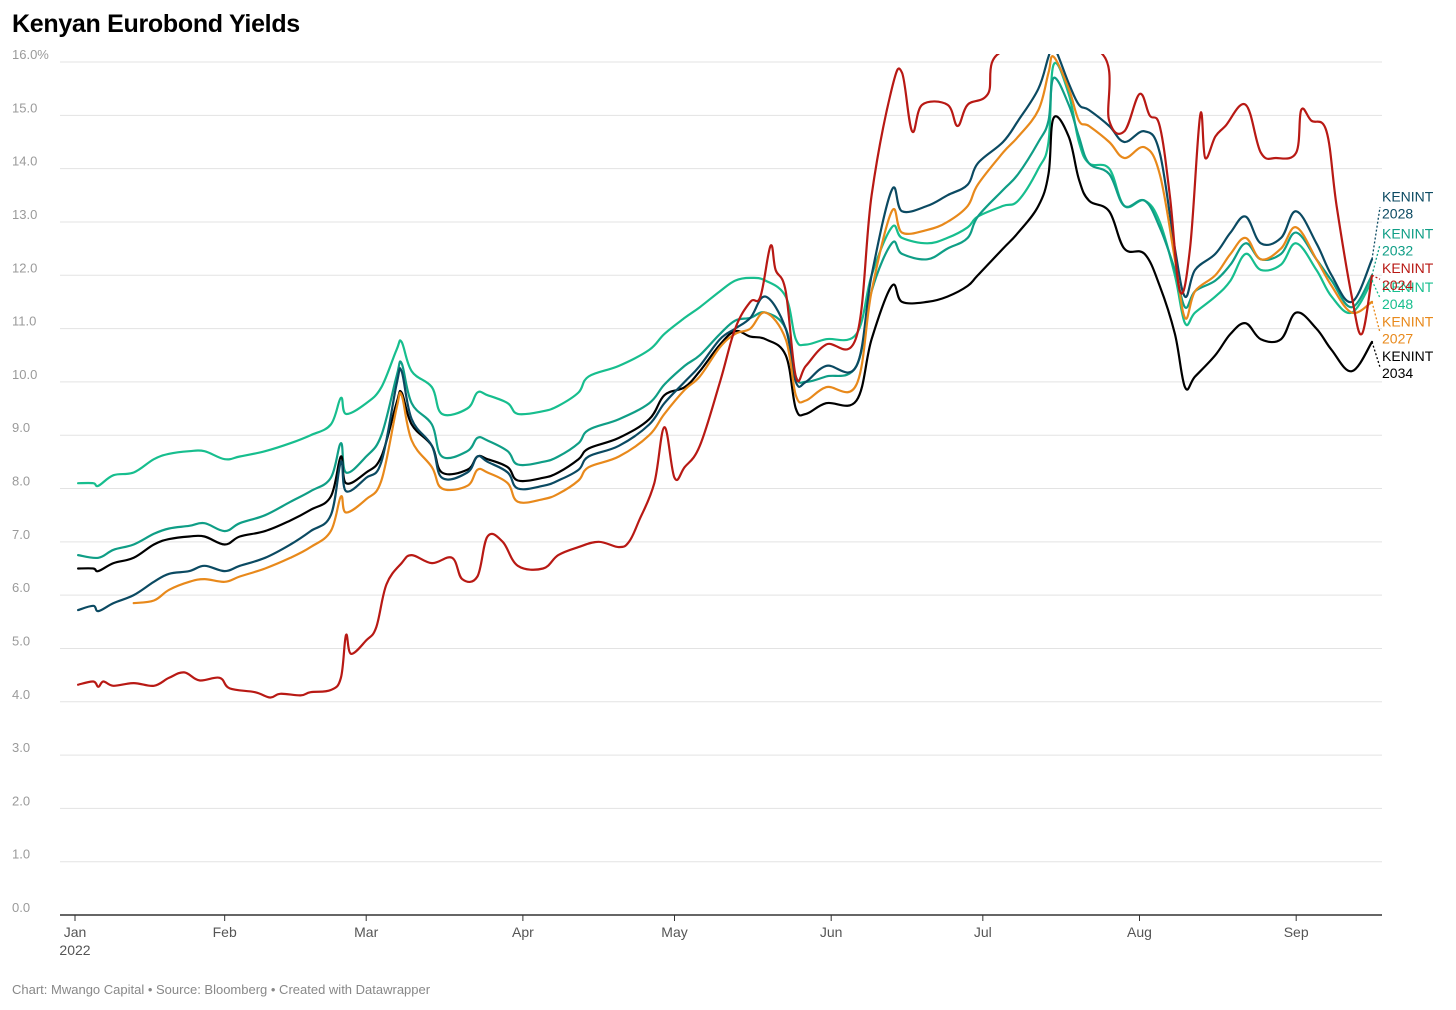  What do you see at coordinates (74, 950) in the screenshot?
I see `x-tick-sublabel: 2022` at bounding box center [74, 950].